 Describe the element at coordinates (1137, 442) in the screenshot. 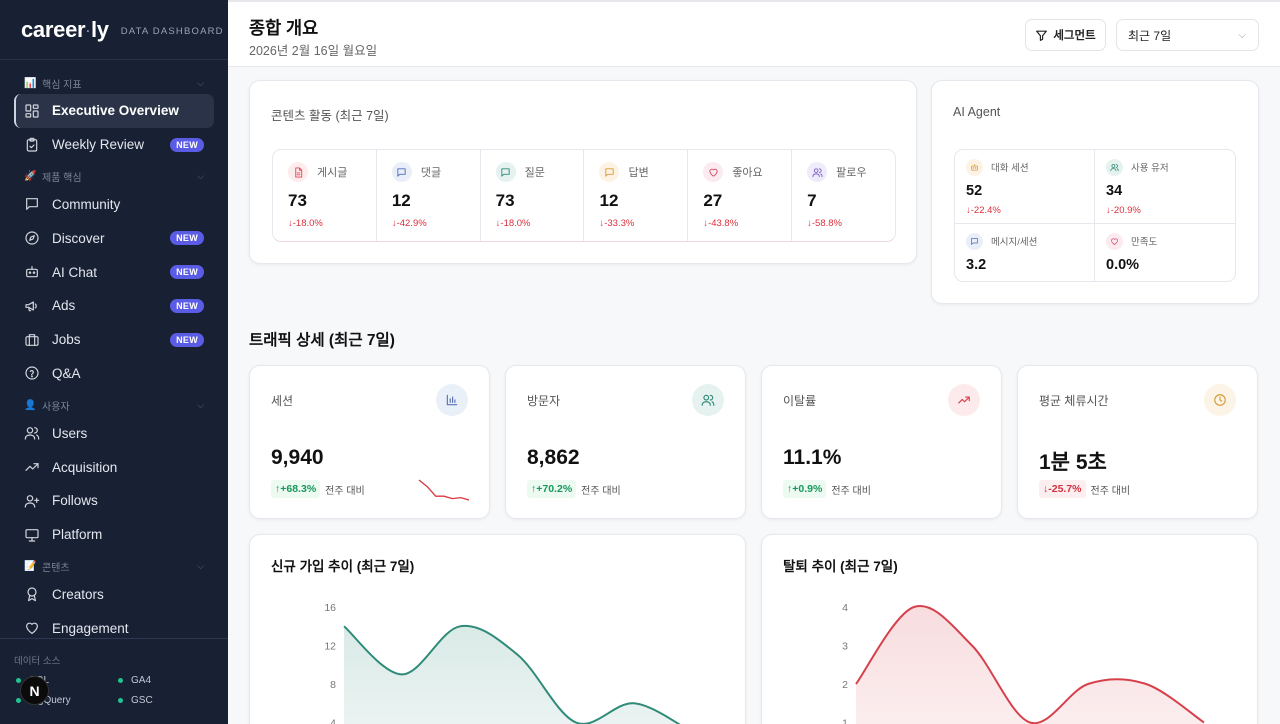

I see `kpi-card: 평균 체류시간 1분 5초 ↓-25.7% 전주 대비` at that location.